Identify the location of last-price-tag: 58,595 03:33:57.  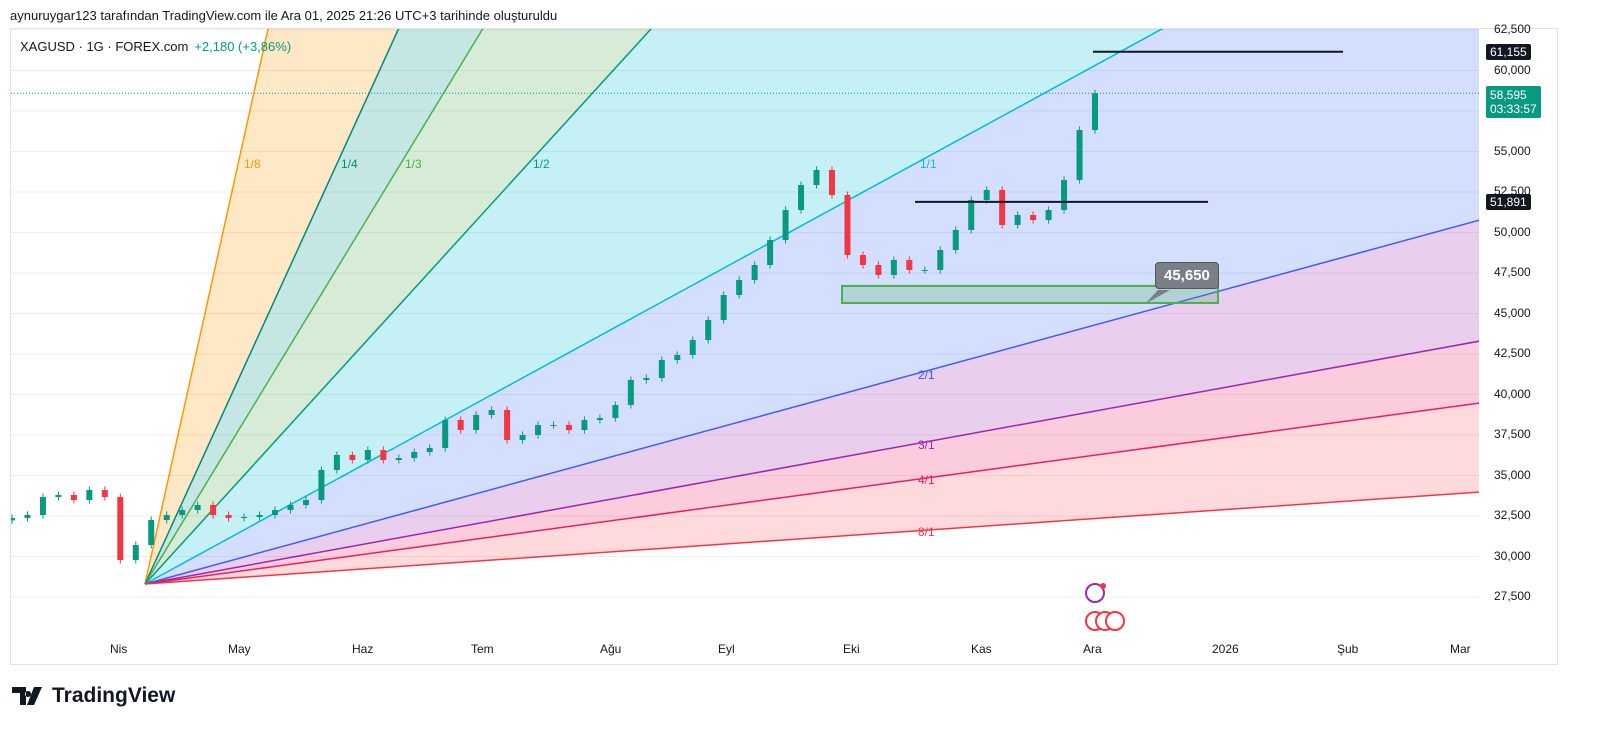
(1513, 102).